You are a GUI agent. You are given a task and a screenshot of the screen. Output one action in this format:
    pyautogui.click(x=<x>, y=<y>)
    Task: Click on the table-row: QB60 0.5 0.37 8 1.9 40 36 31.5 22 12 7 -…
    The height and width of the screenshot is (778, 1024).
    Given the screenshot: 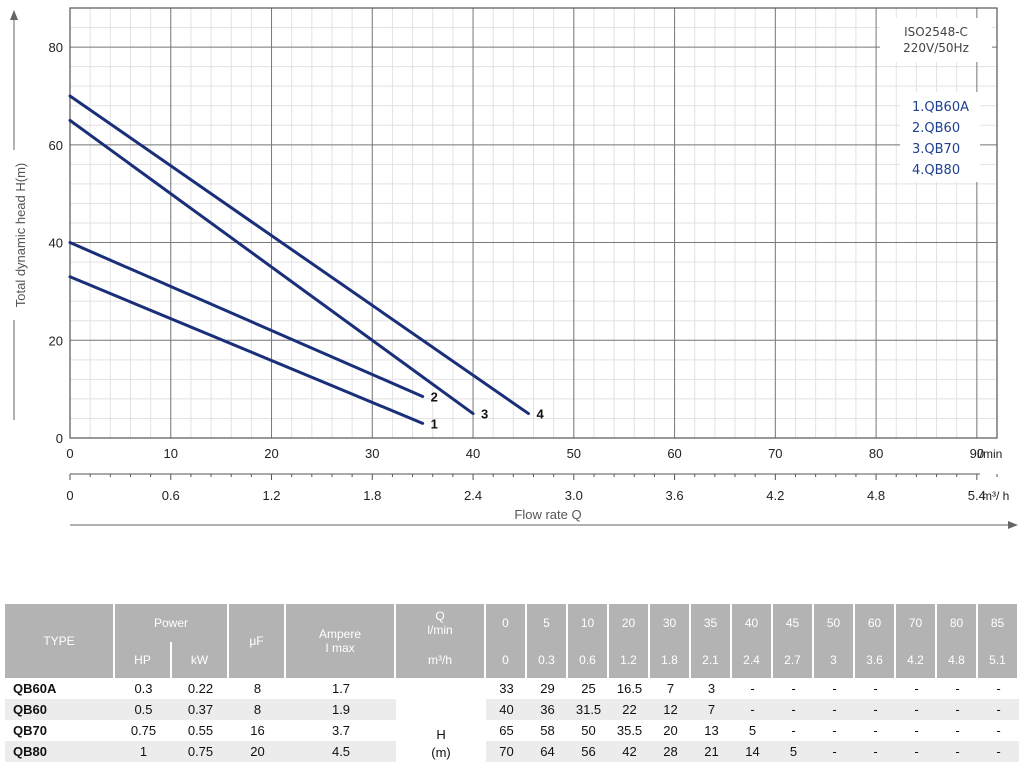 What is the action you would take?
    pyautogui.click(x=512, y=709)
    